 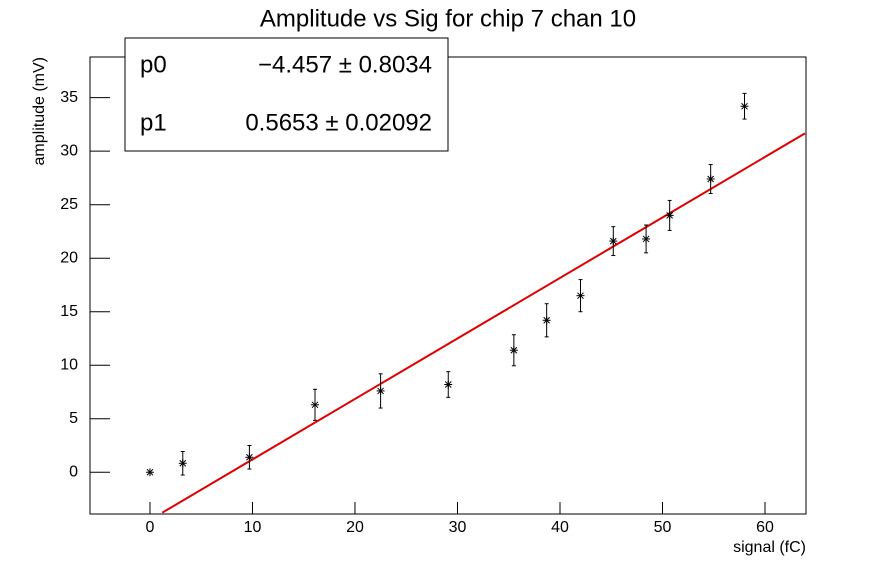 What do you see at coordinates (286, 94) in the screenshot?
I see `stats-box` at bounding box center [286, 94].